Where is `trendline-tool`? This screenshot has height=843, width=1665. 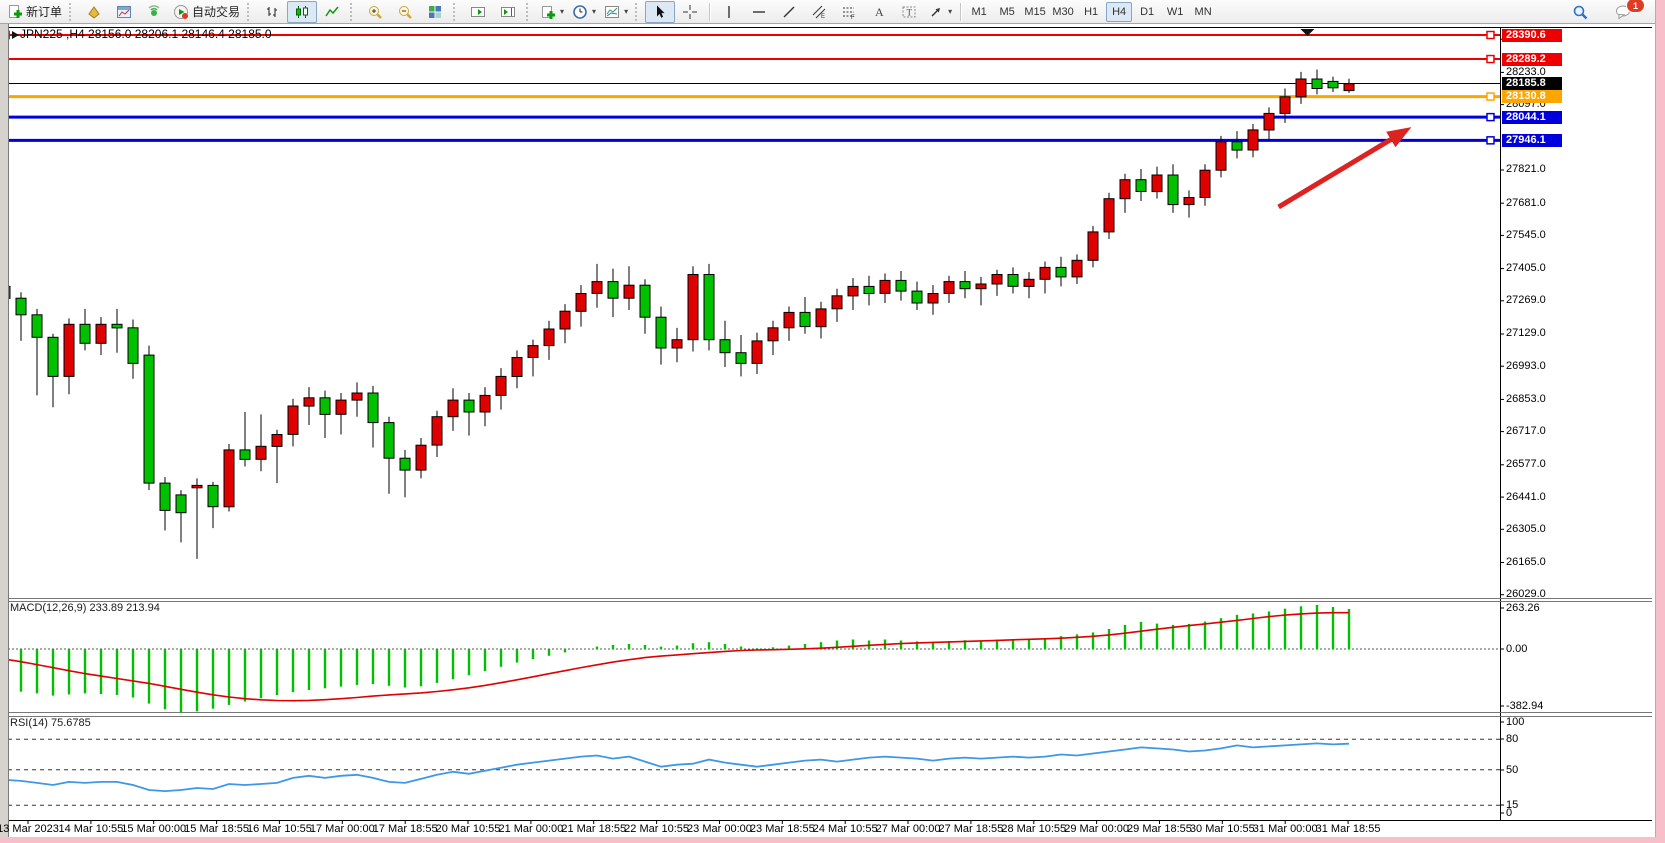
trendline-tool is located at coordinates (789, 12).